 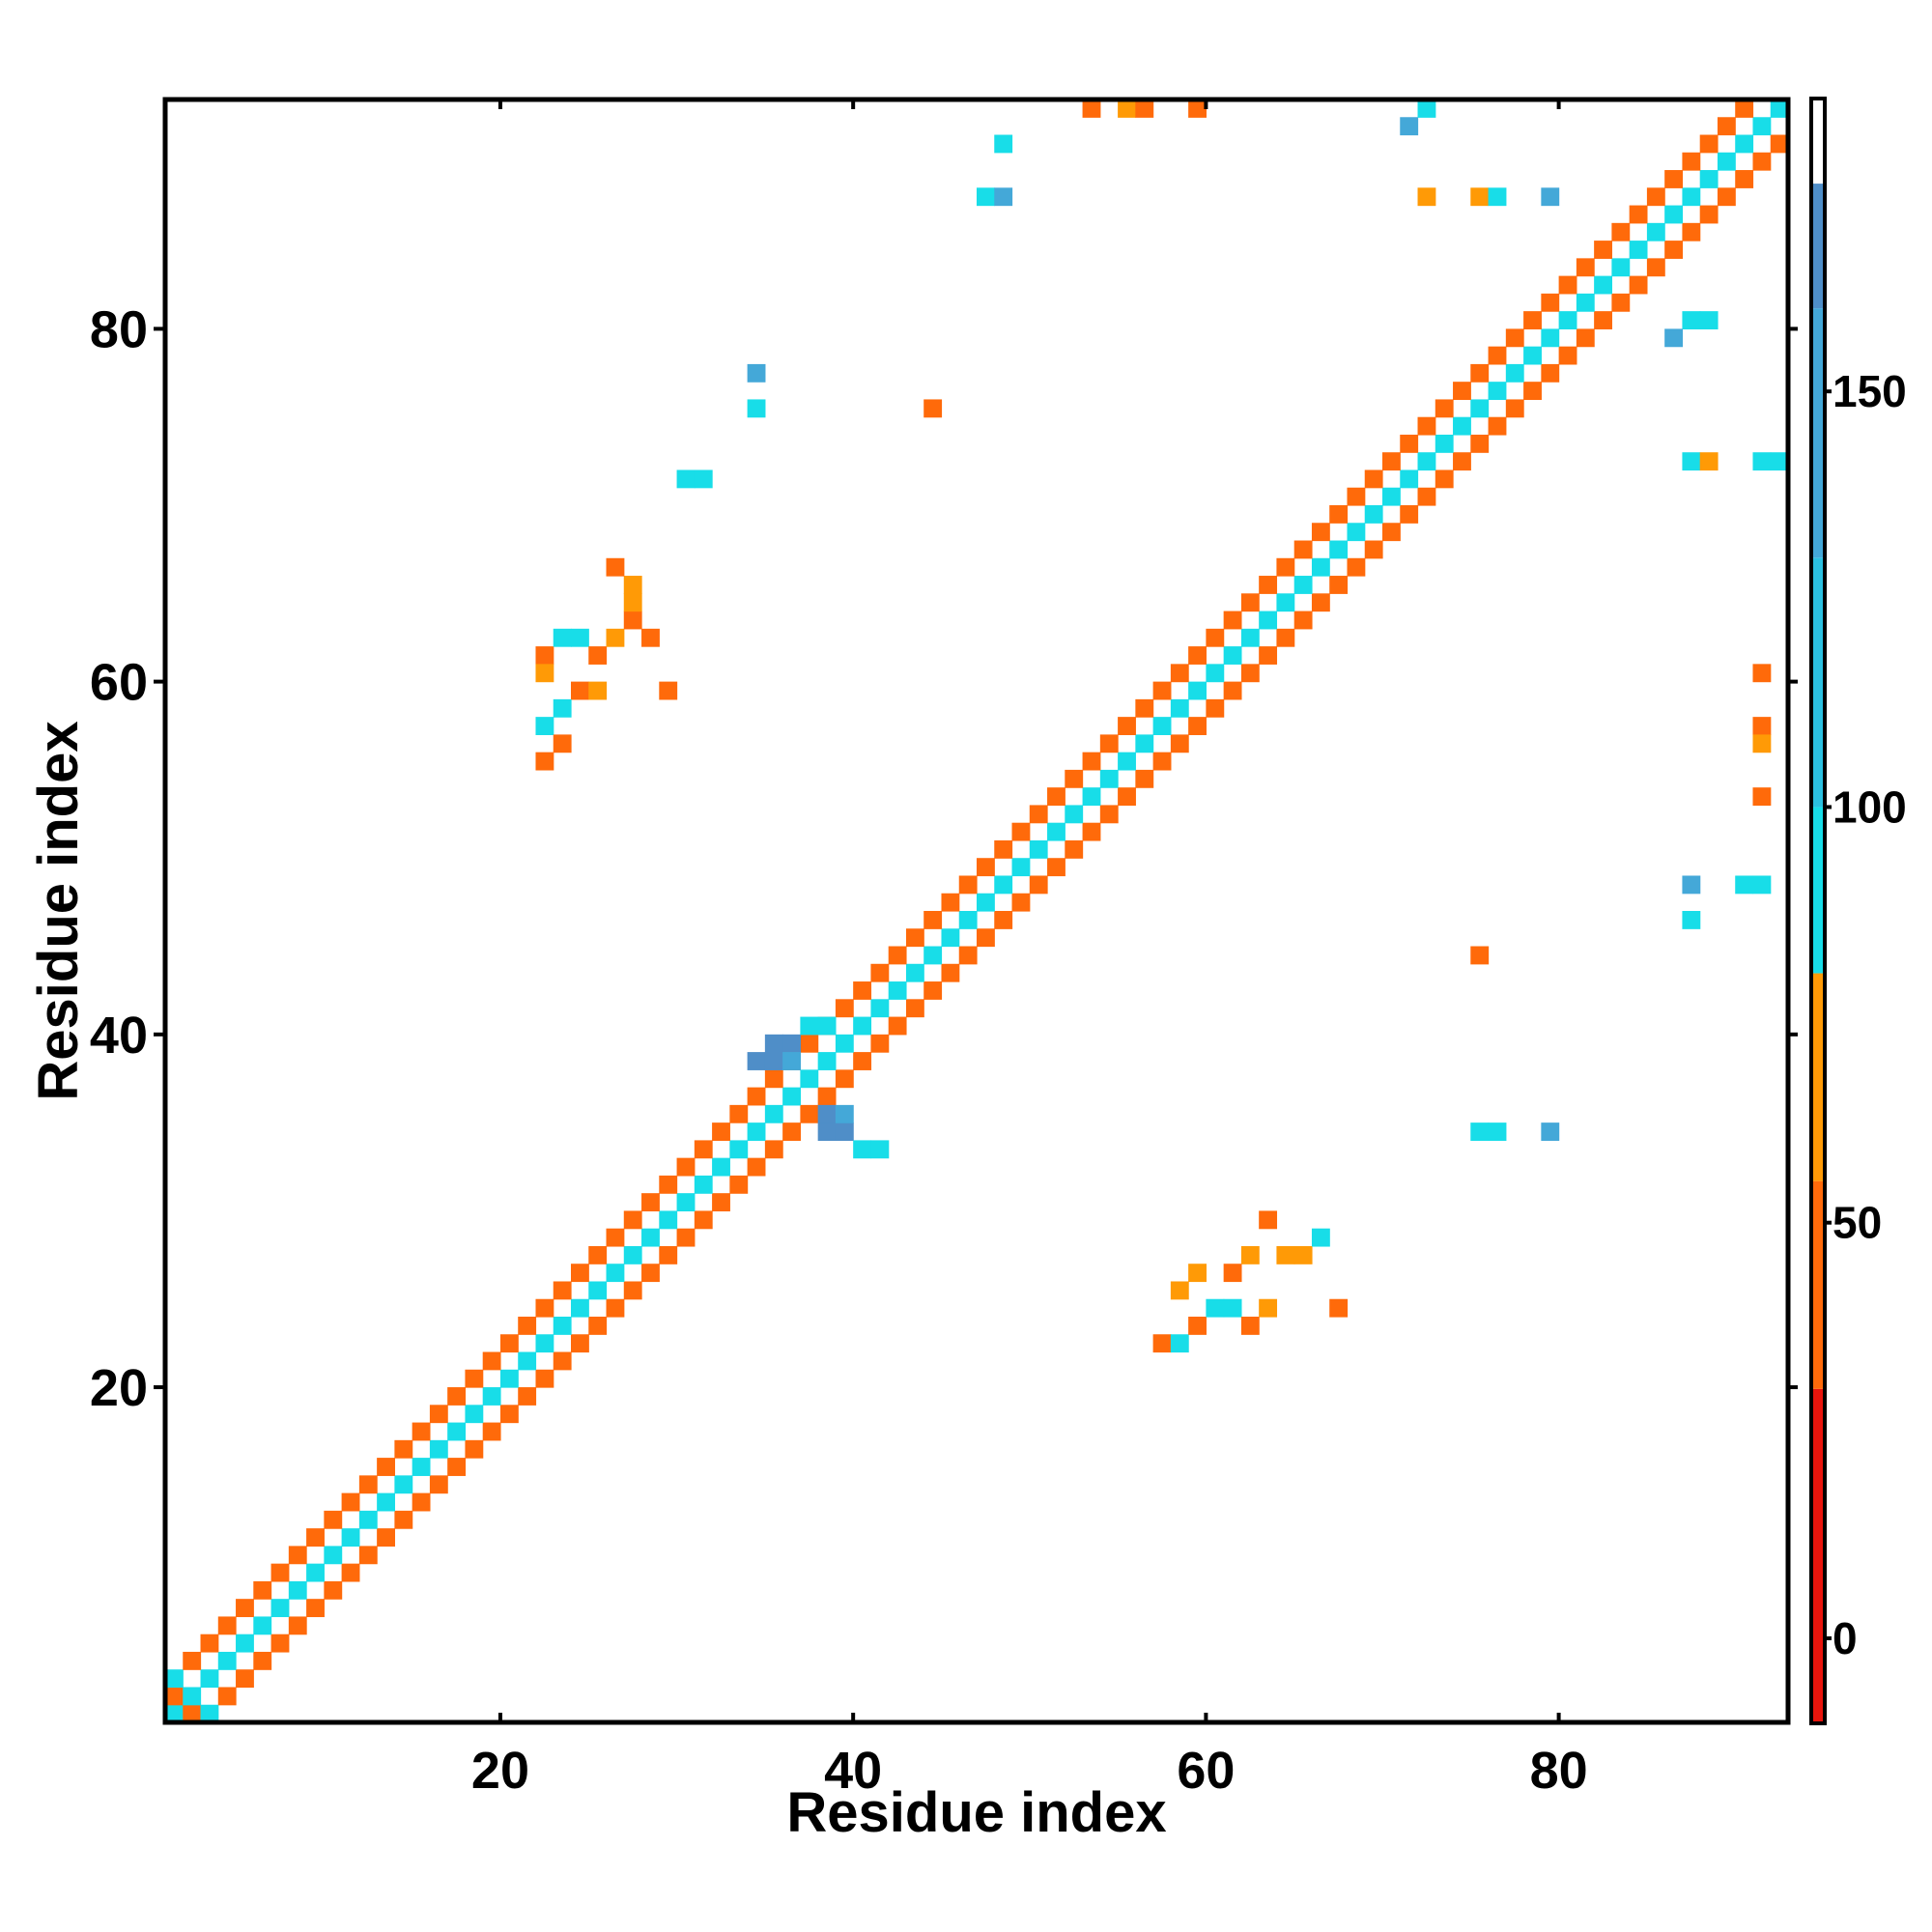 I want to click on colorbar-tick-label: 100, so click(x=1870, y=806).